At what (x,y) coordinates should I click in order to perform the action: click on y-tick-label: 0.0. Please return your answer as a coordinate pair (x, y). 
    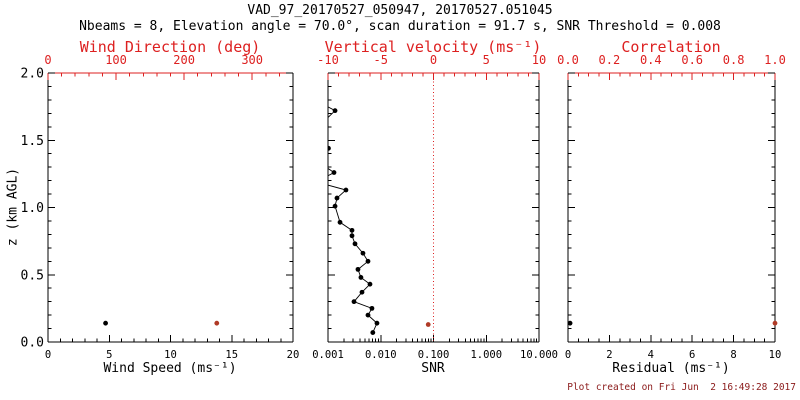
    Looking at the image, I should click on (32, 343).